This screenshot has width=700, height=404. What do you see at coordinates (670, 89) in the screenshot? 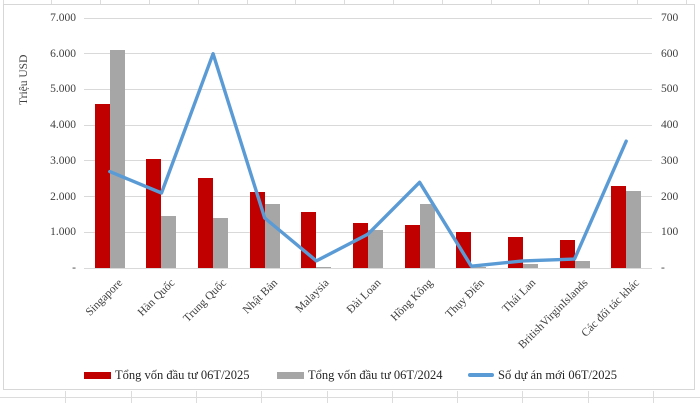
I see `y-axis-tick-right: 500` at bounding box center [670, 89].